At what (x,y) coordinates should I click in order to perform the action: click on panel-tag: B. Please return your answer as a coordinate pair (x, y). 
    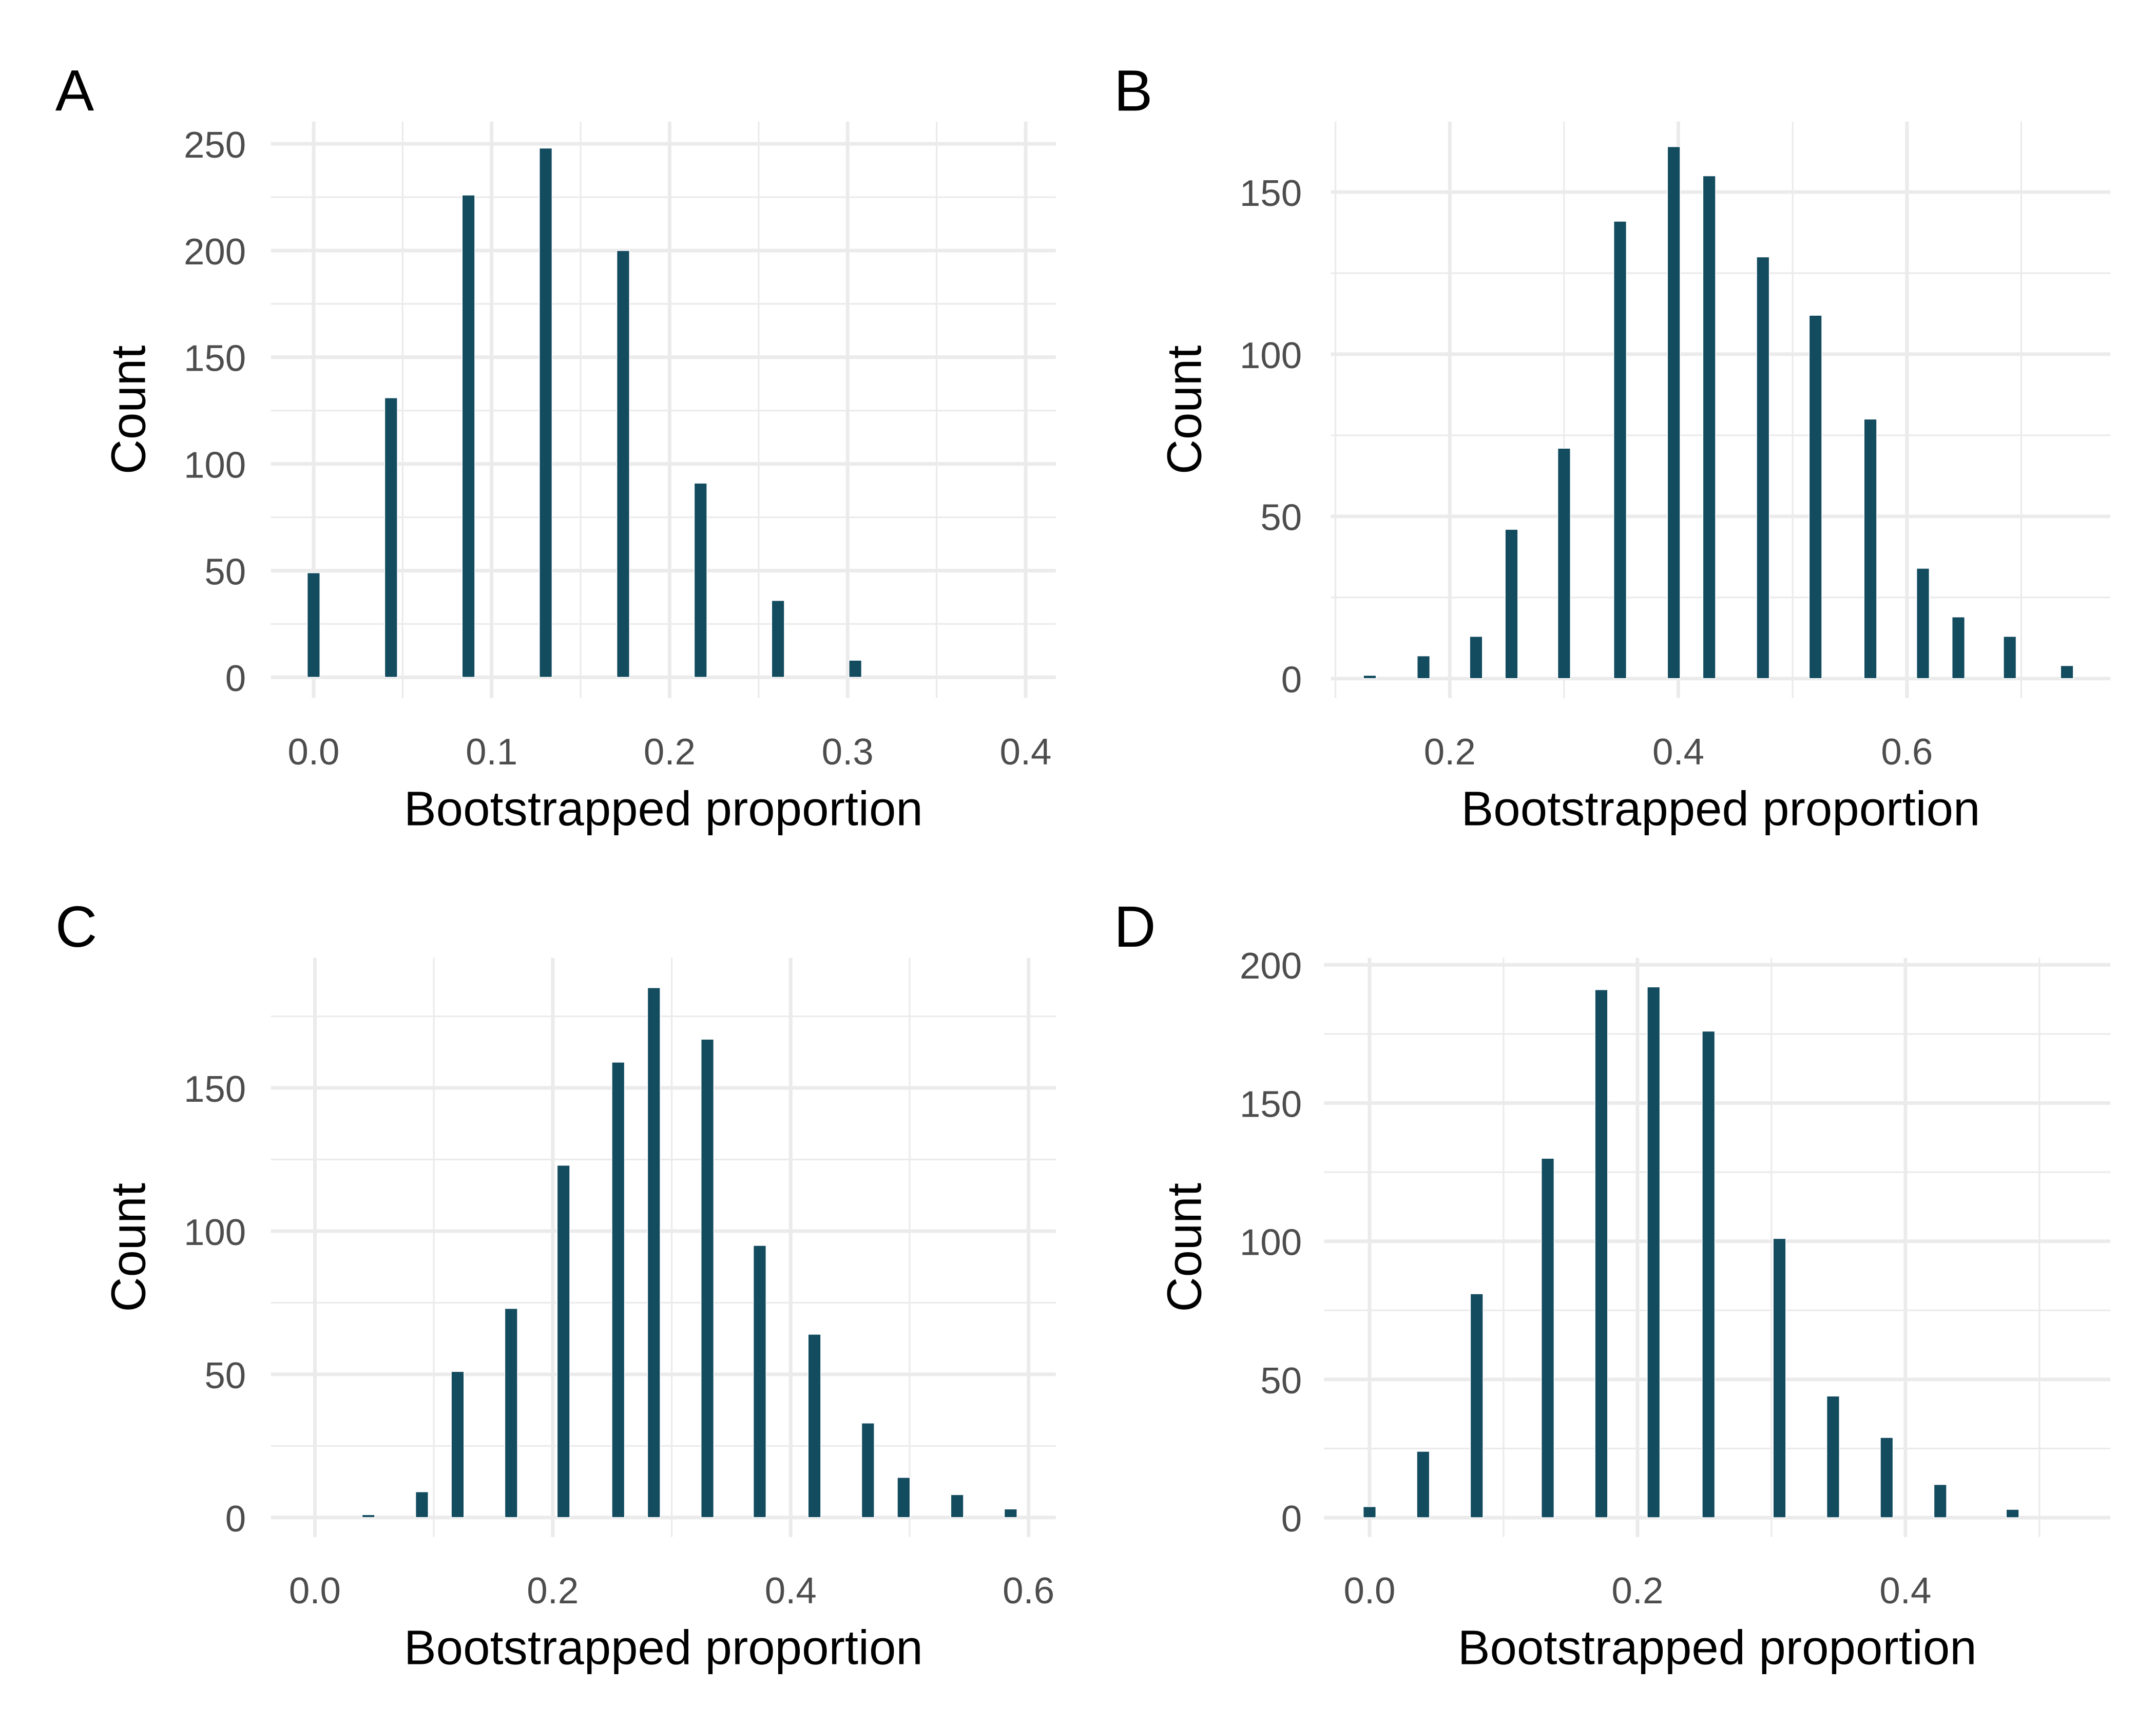
    Looking at the image, I should click on (1133, 90).